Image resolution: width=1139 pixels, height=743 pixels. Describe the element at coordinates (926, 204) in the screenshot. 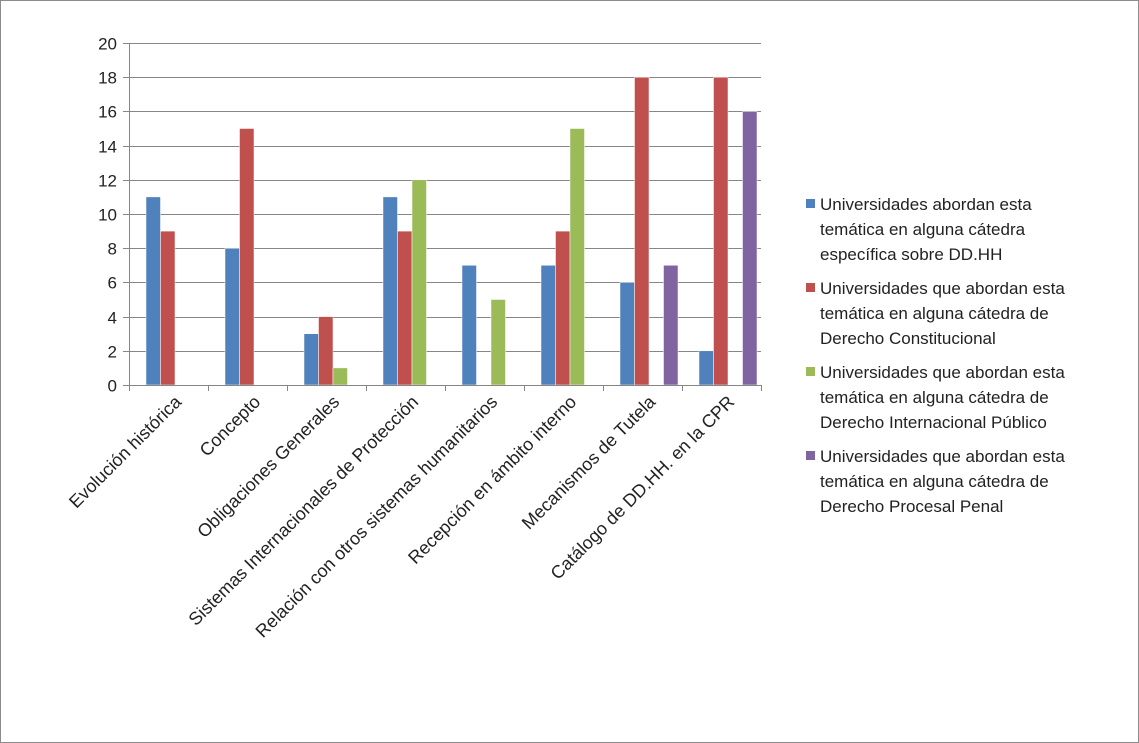

I see `legend-label-line: Universidades abordan esta` at that location.